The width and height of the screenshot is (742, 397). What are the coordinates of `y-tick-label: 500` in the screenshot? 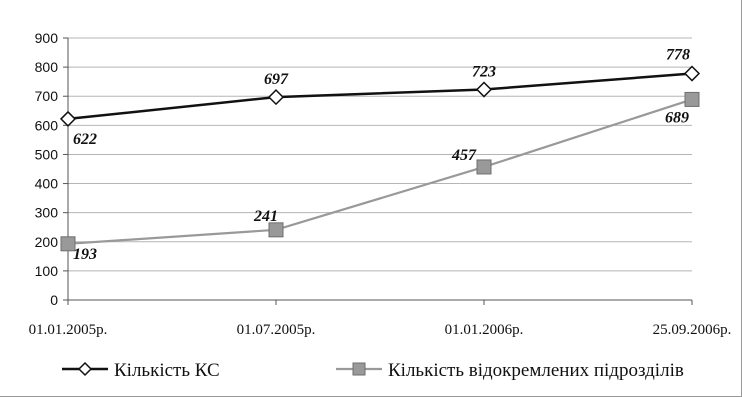 It's located at (47, 154).